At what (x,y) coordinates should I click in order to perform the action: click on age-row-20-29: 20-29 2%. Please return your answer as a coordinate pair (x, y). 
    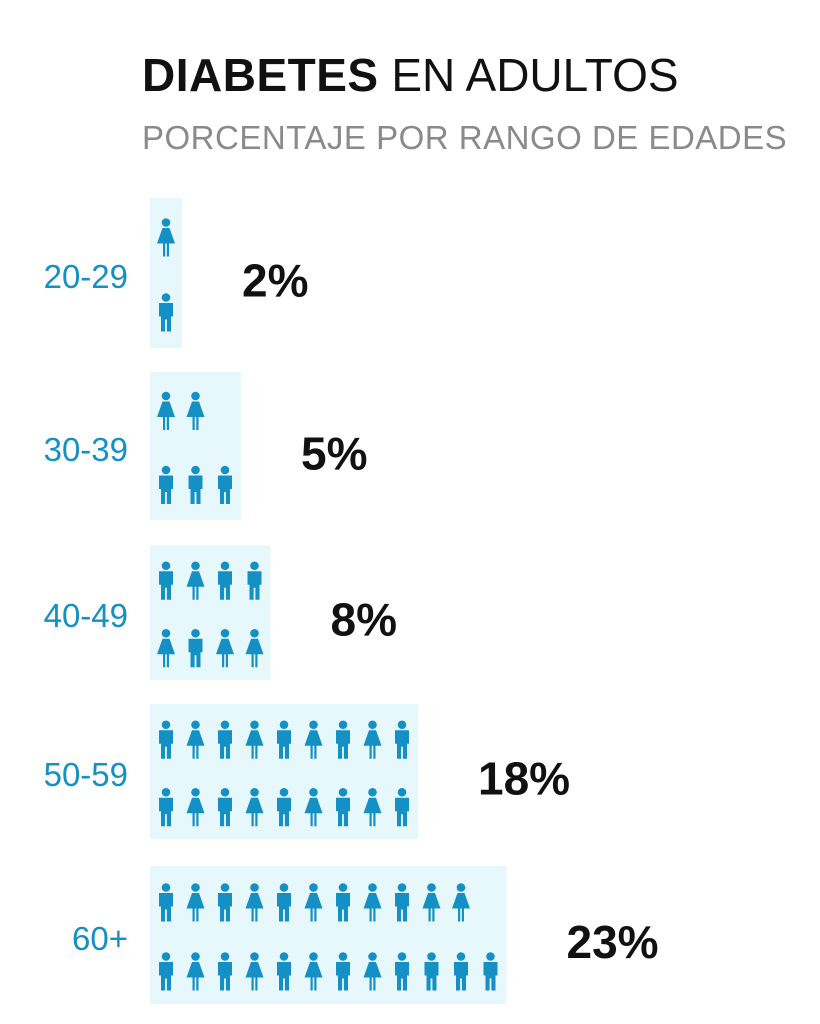
    Looking at the image, I should click on (176, 273).